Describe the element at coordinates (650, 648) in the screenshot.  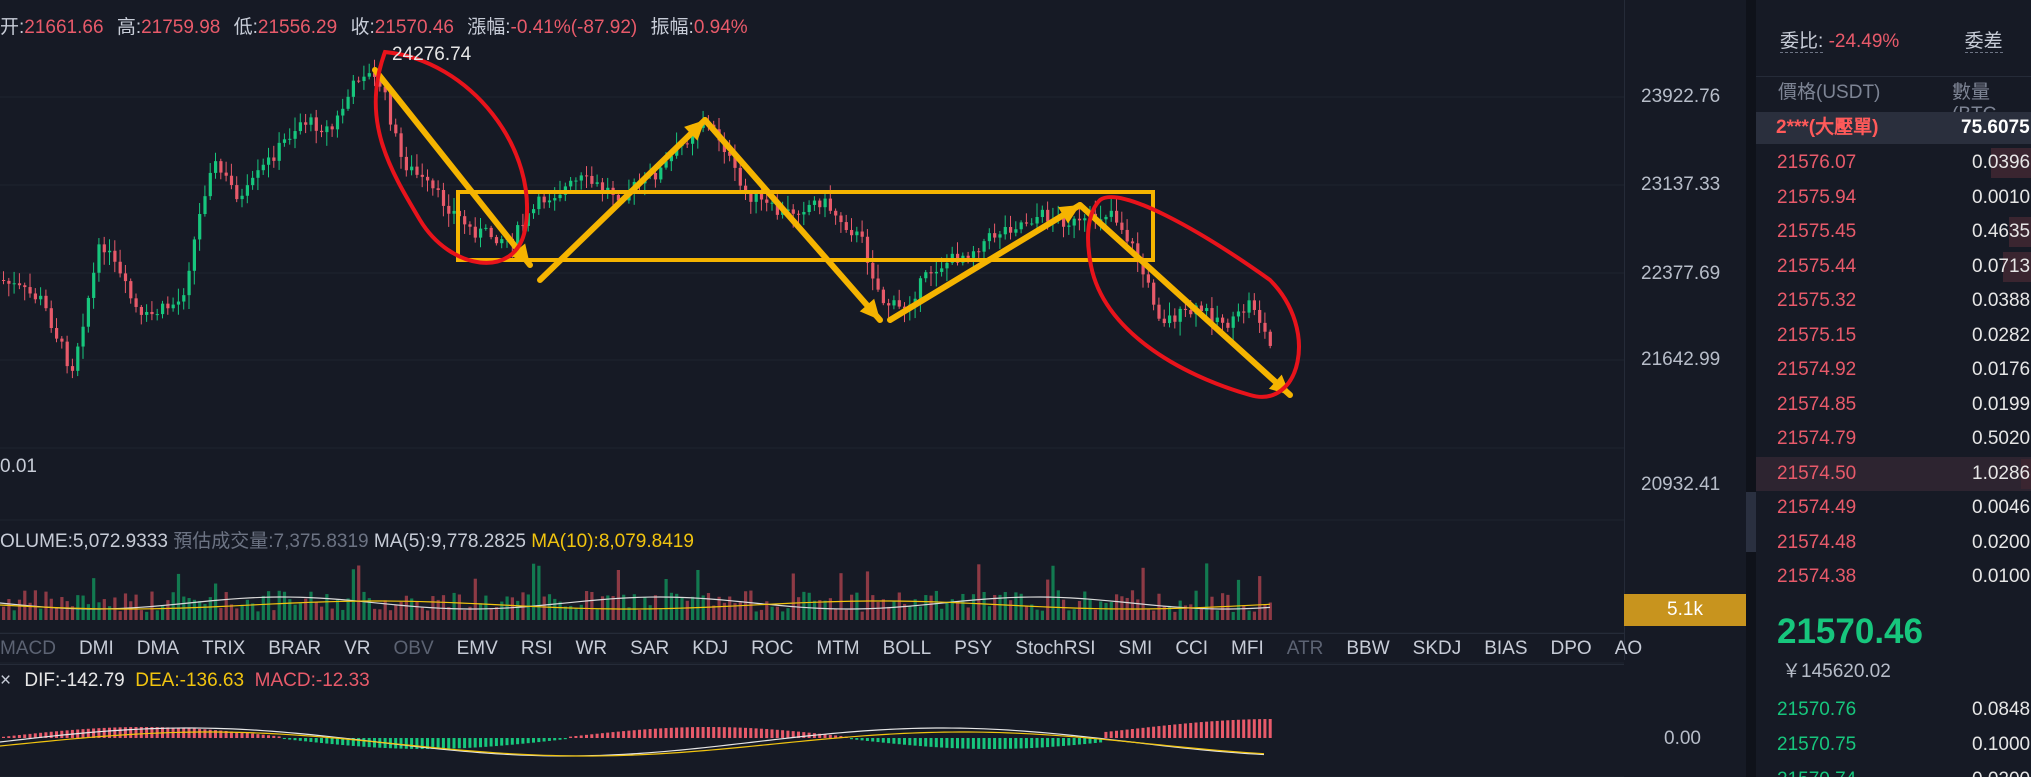
I see `indicator-tab: SAR` at that location.